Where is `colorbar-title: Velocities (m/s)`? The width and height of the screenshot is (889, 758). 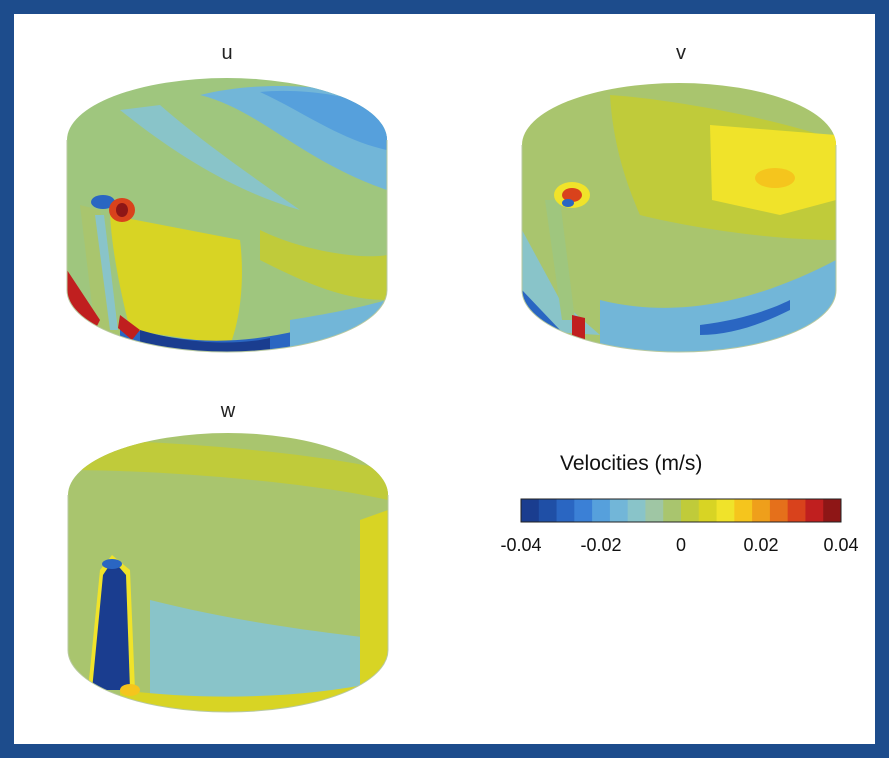 colorbar-title: Velocities (m/s) is located at coordinates (631, 463).